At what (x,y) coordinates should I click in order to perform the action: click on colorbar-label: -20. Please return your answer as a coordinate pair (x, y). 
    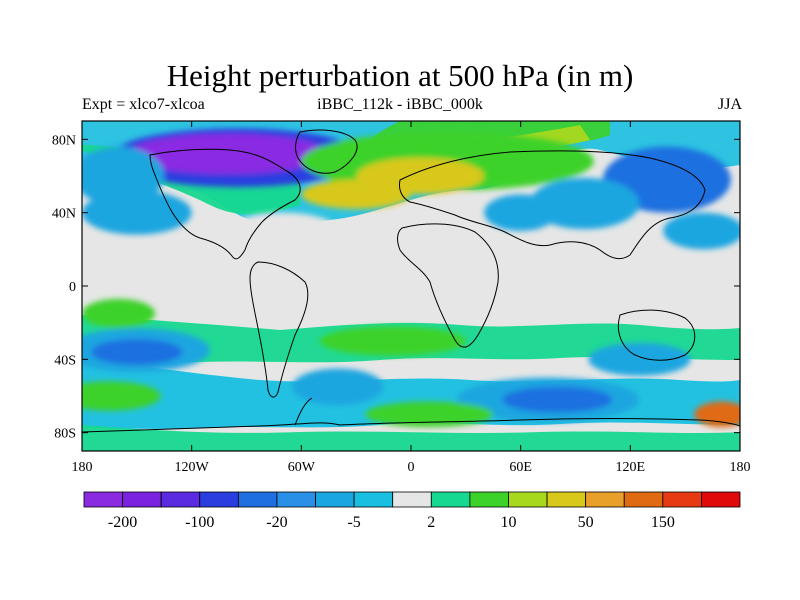
    Looking at the image, I should click on (276, 522).